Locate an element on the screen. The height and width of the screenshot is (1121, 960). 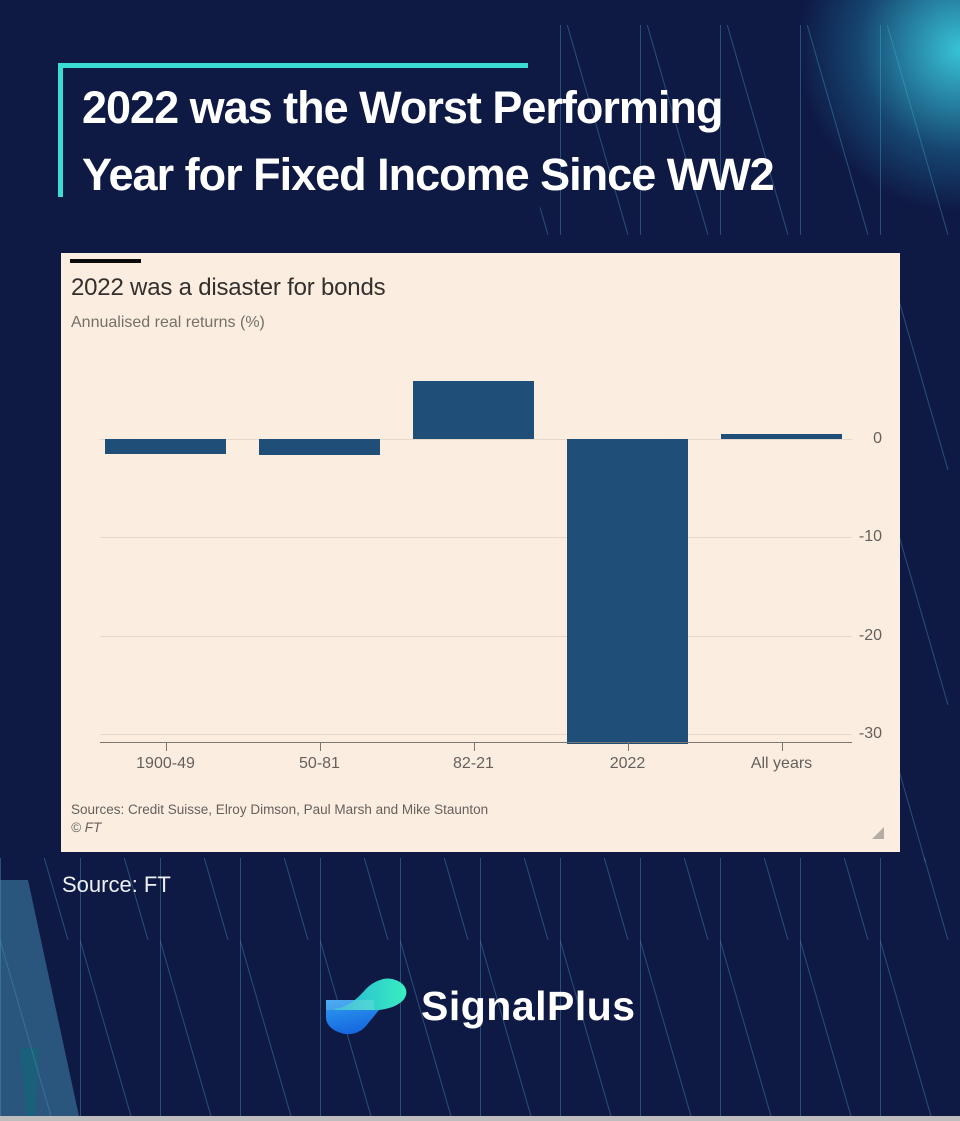
copyright-note: © FT is located at coordinates (86, 827).